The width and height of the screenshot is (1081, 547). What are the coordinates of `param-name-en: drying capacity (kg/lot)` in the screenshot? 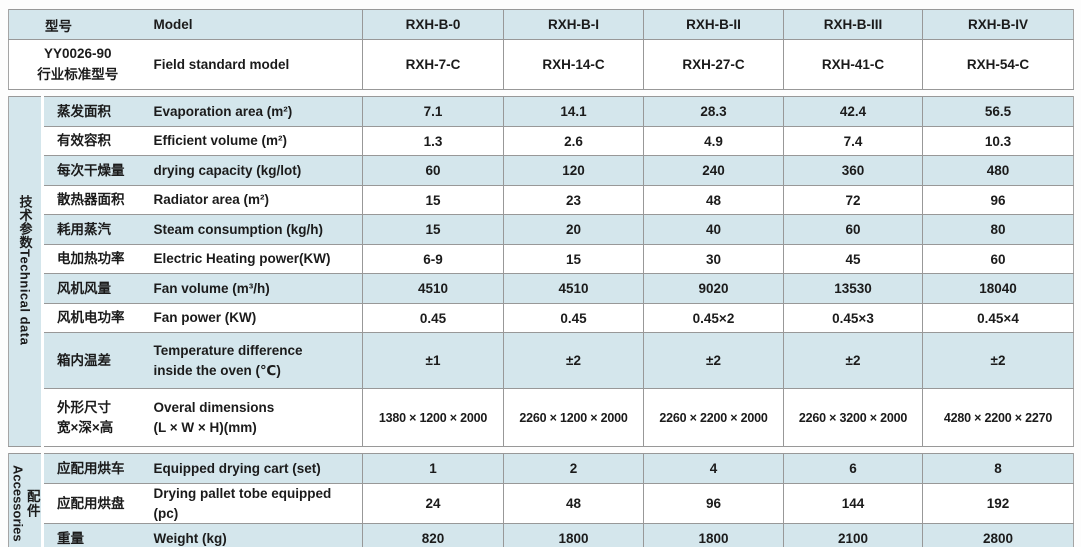 It's located at (254, 170).